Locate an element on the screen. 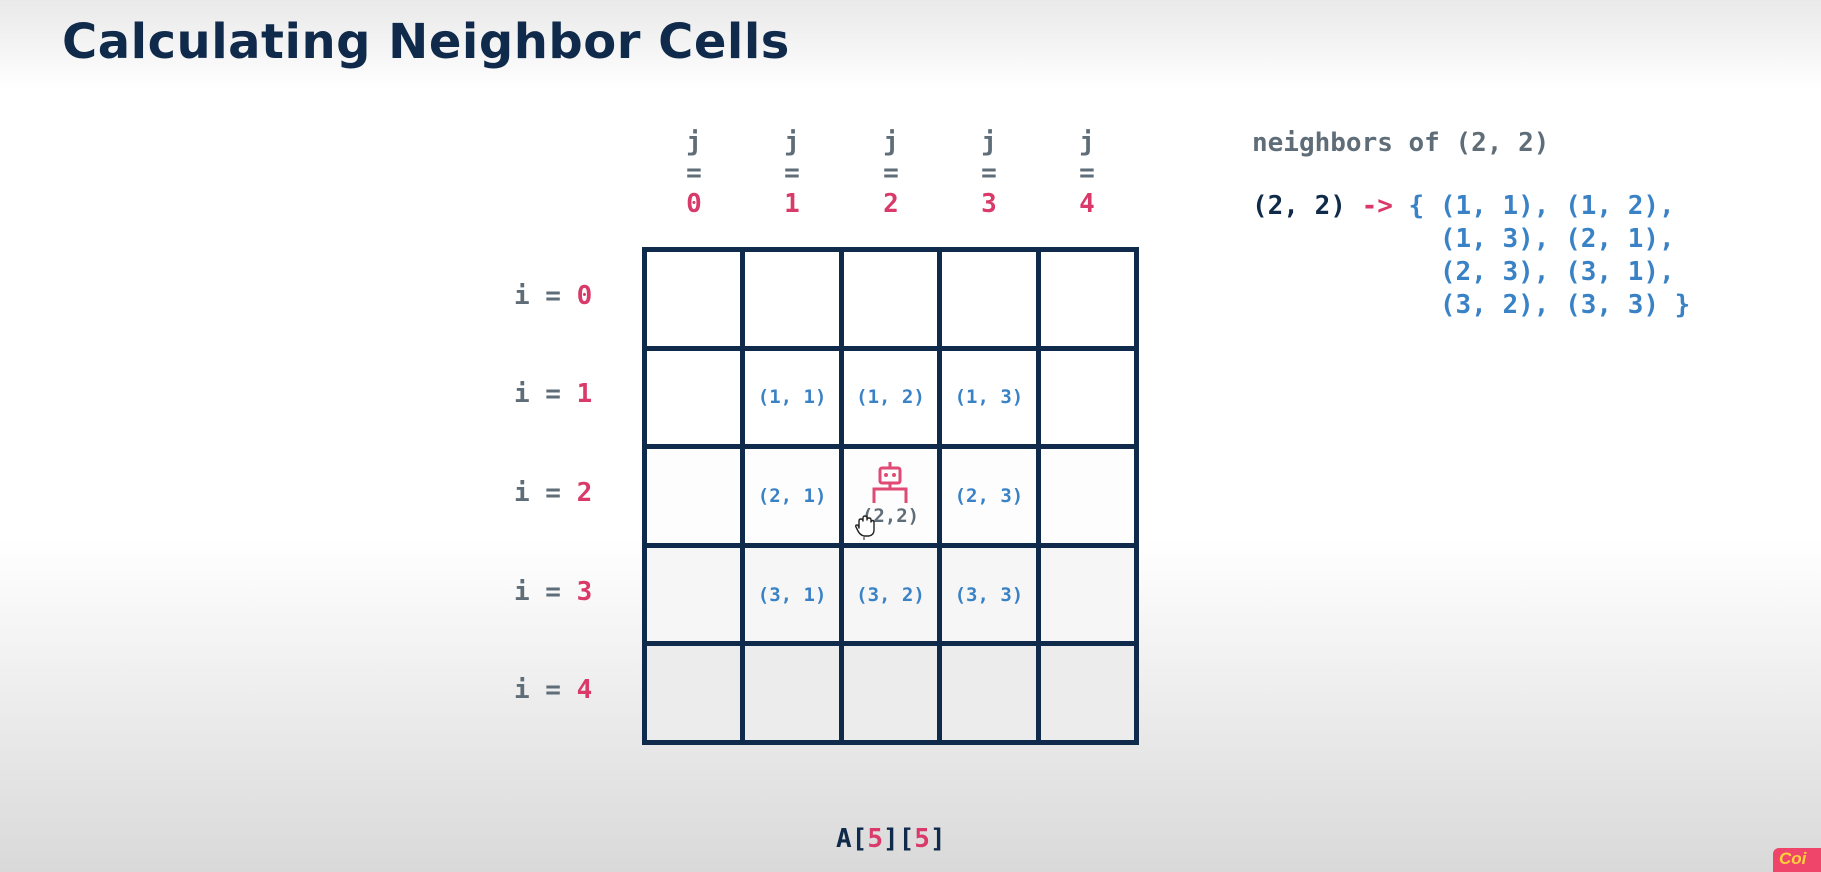  column-header-1: j = 1 is located at coordinates (792, 173).